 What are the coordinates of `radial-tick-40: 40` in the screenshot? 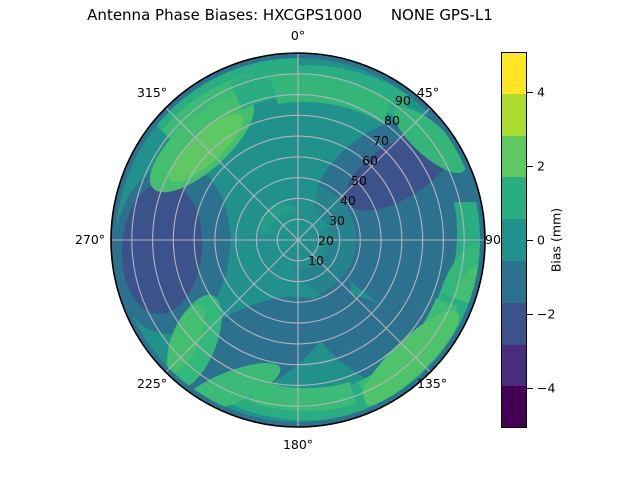 It's located at (348, 200).